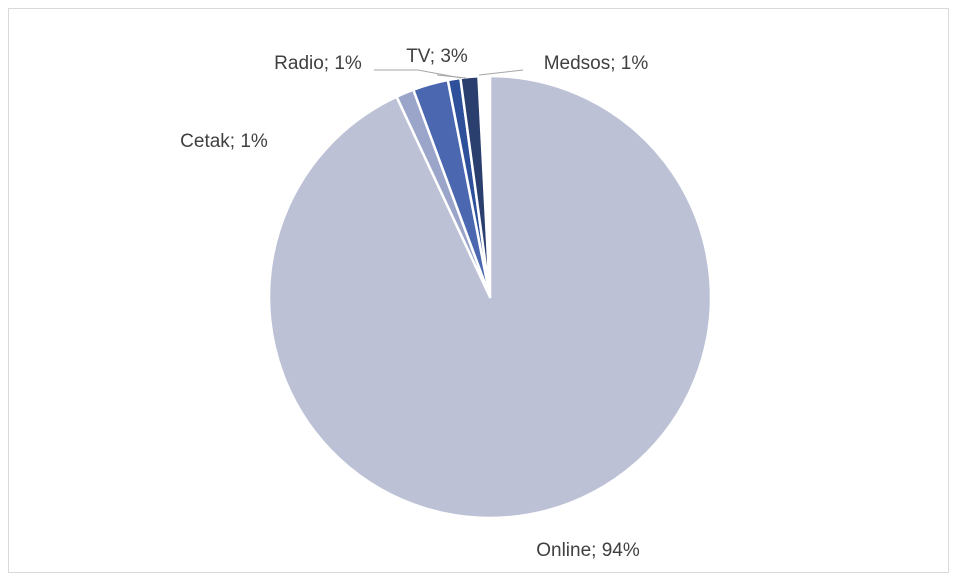 The height and width of the screenshot is (578, 958). What do you see at coordinates (318, 63) in the screenshot?
I see `data-label-radio: Radio; 1%` at bounding box center [318, 63].